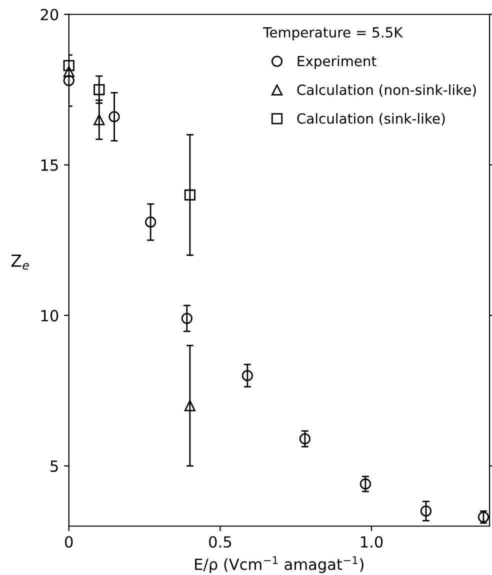 This screenshot has height=575, width=492. I want to click on y-tick-label: 5, so click(54, 466).